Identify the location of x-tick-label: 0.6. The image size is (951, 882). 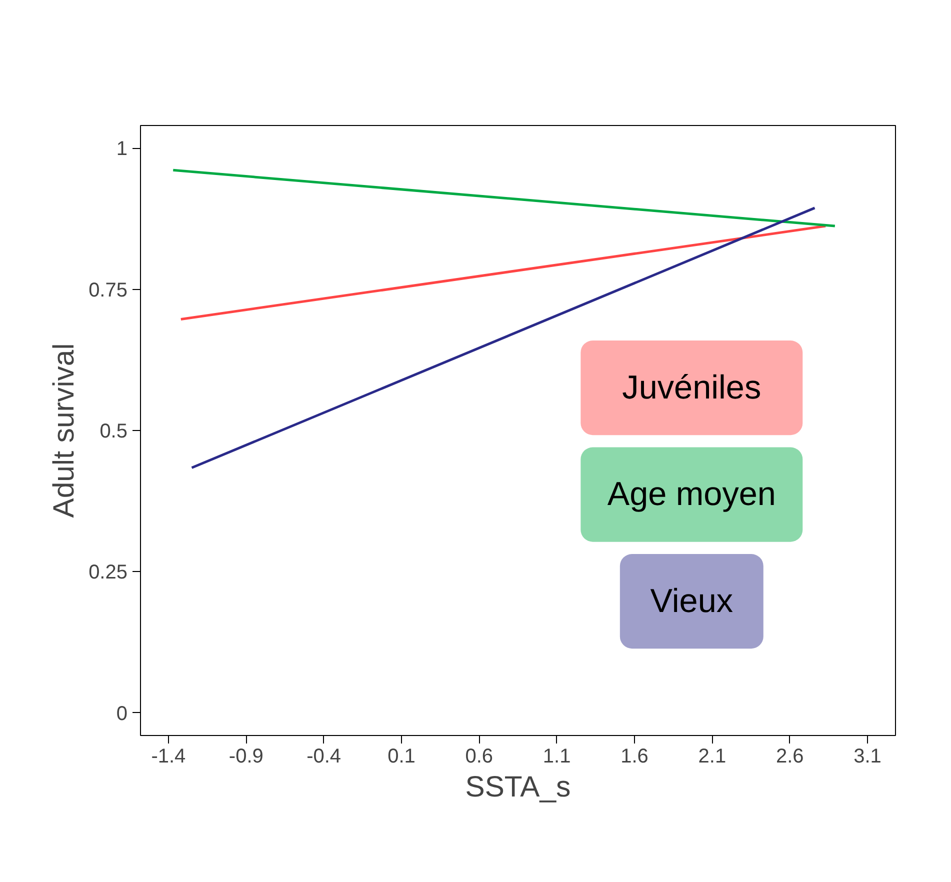
(479, 757).